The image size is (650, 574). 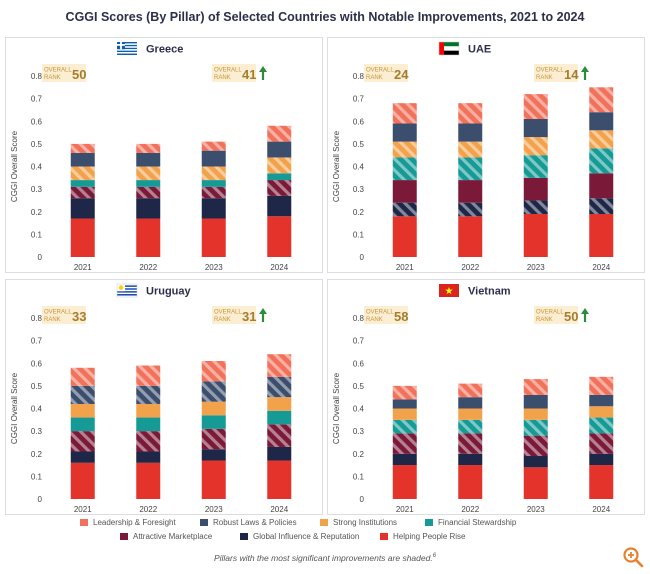 I want to click on rank-2024-badge-value: 31, so click(x=249, y=316).